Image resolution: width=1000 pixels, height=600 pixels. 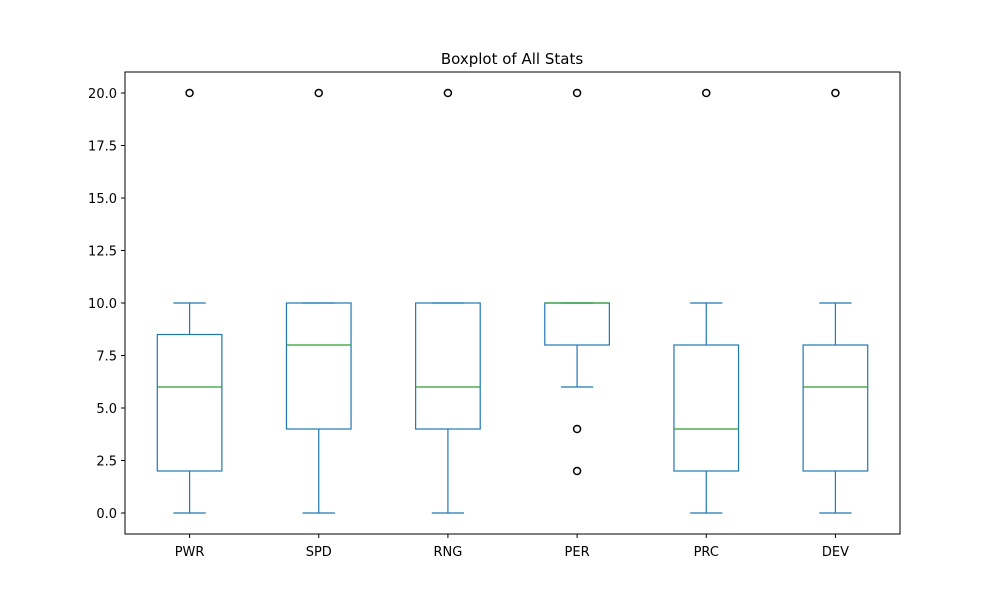 What do you see at coordinates (706, 552) in the screenshot?
I see `x-tick-label: PRC` at bounding box center [706, 552].